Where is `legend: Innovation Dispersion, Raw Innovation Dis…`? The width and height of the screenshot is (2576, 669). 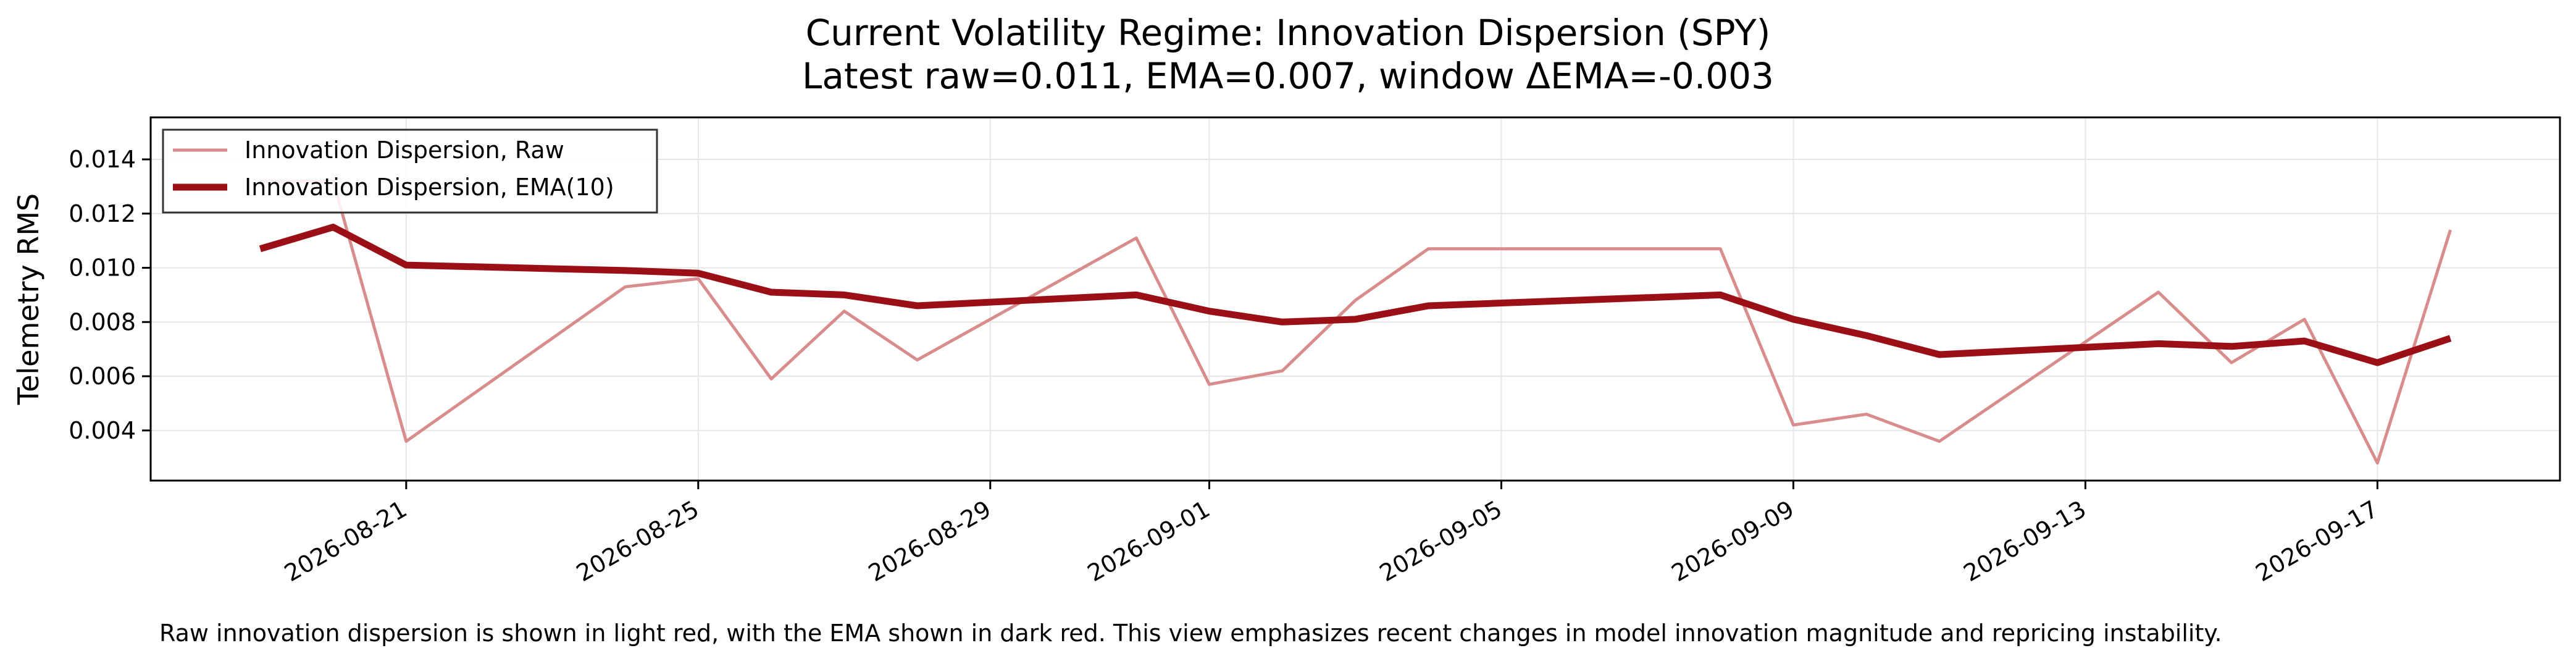
legend: Innovation Dispersion, Raw Innovation Dis… is located at coordinates (410, 171).